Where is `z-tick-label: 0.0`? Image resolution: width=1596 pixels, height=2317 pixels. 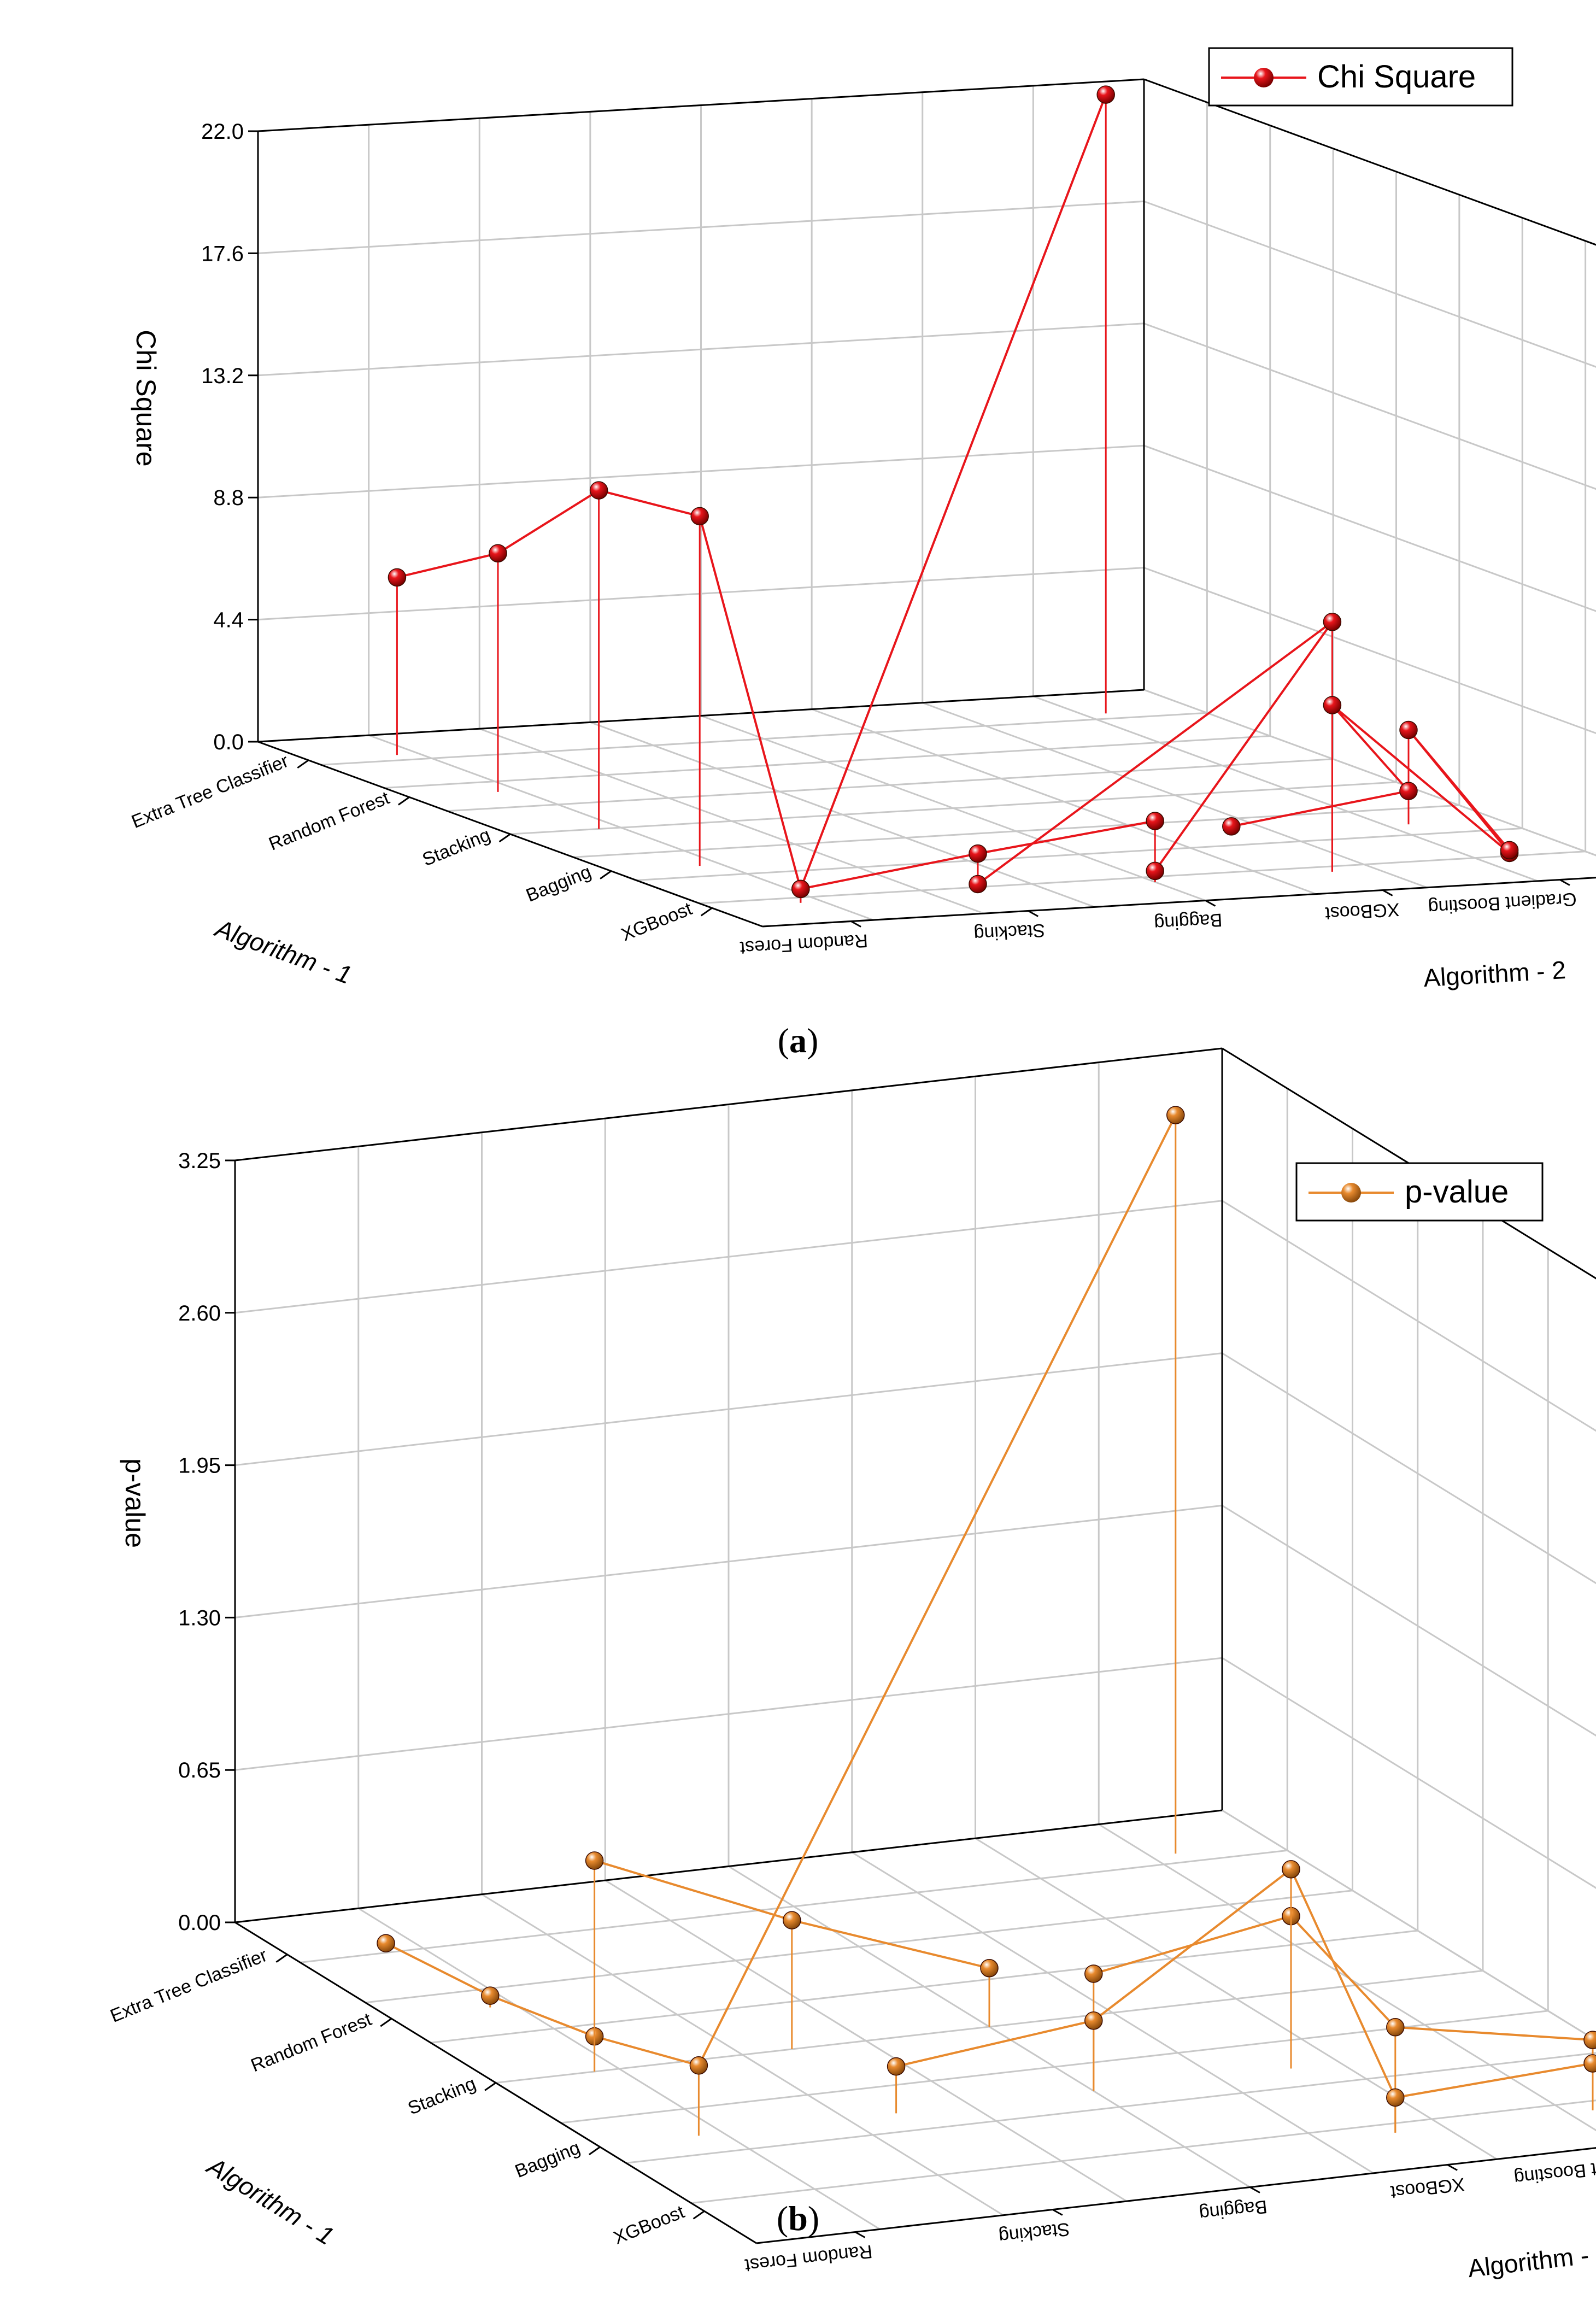
z-tick-label: 0.0 is located at coordinates (229, 742).